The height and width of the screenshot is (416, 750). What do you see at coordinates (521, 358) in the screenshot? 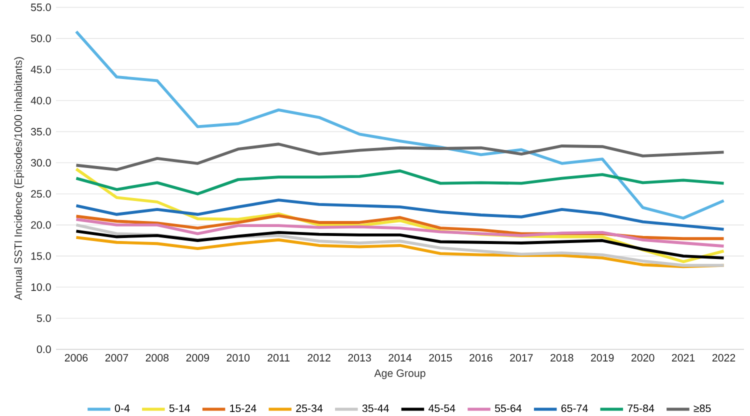
I see `x-tick-label: 2017` at bounding box center [521, 358].